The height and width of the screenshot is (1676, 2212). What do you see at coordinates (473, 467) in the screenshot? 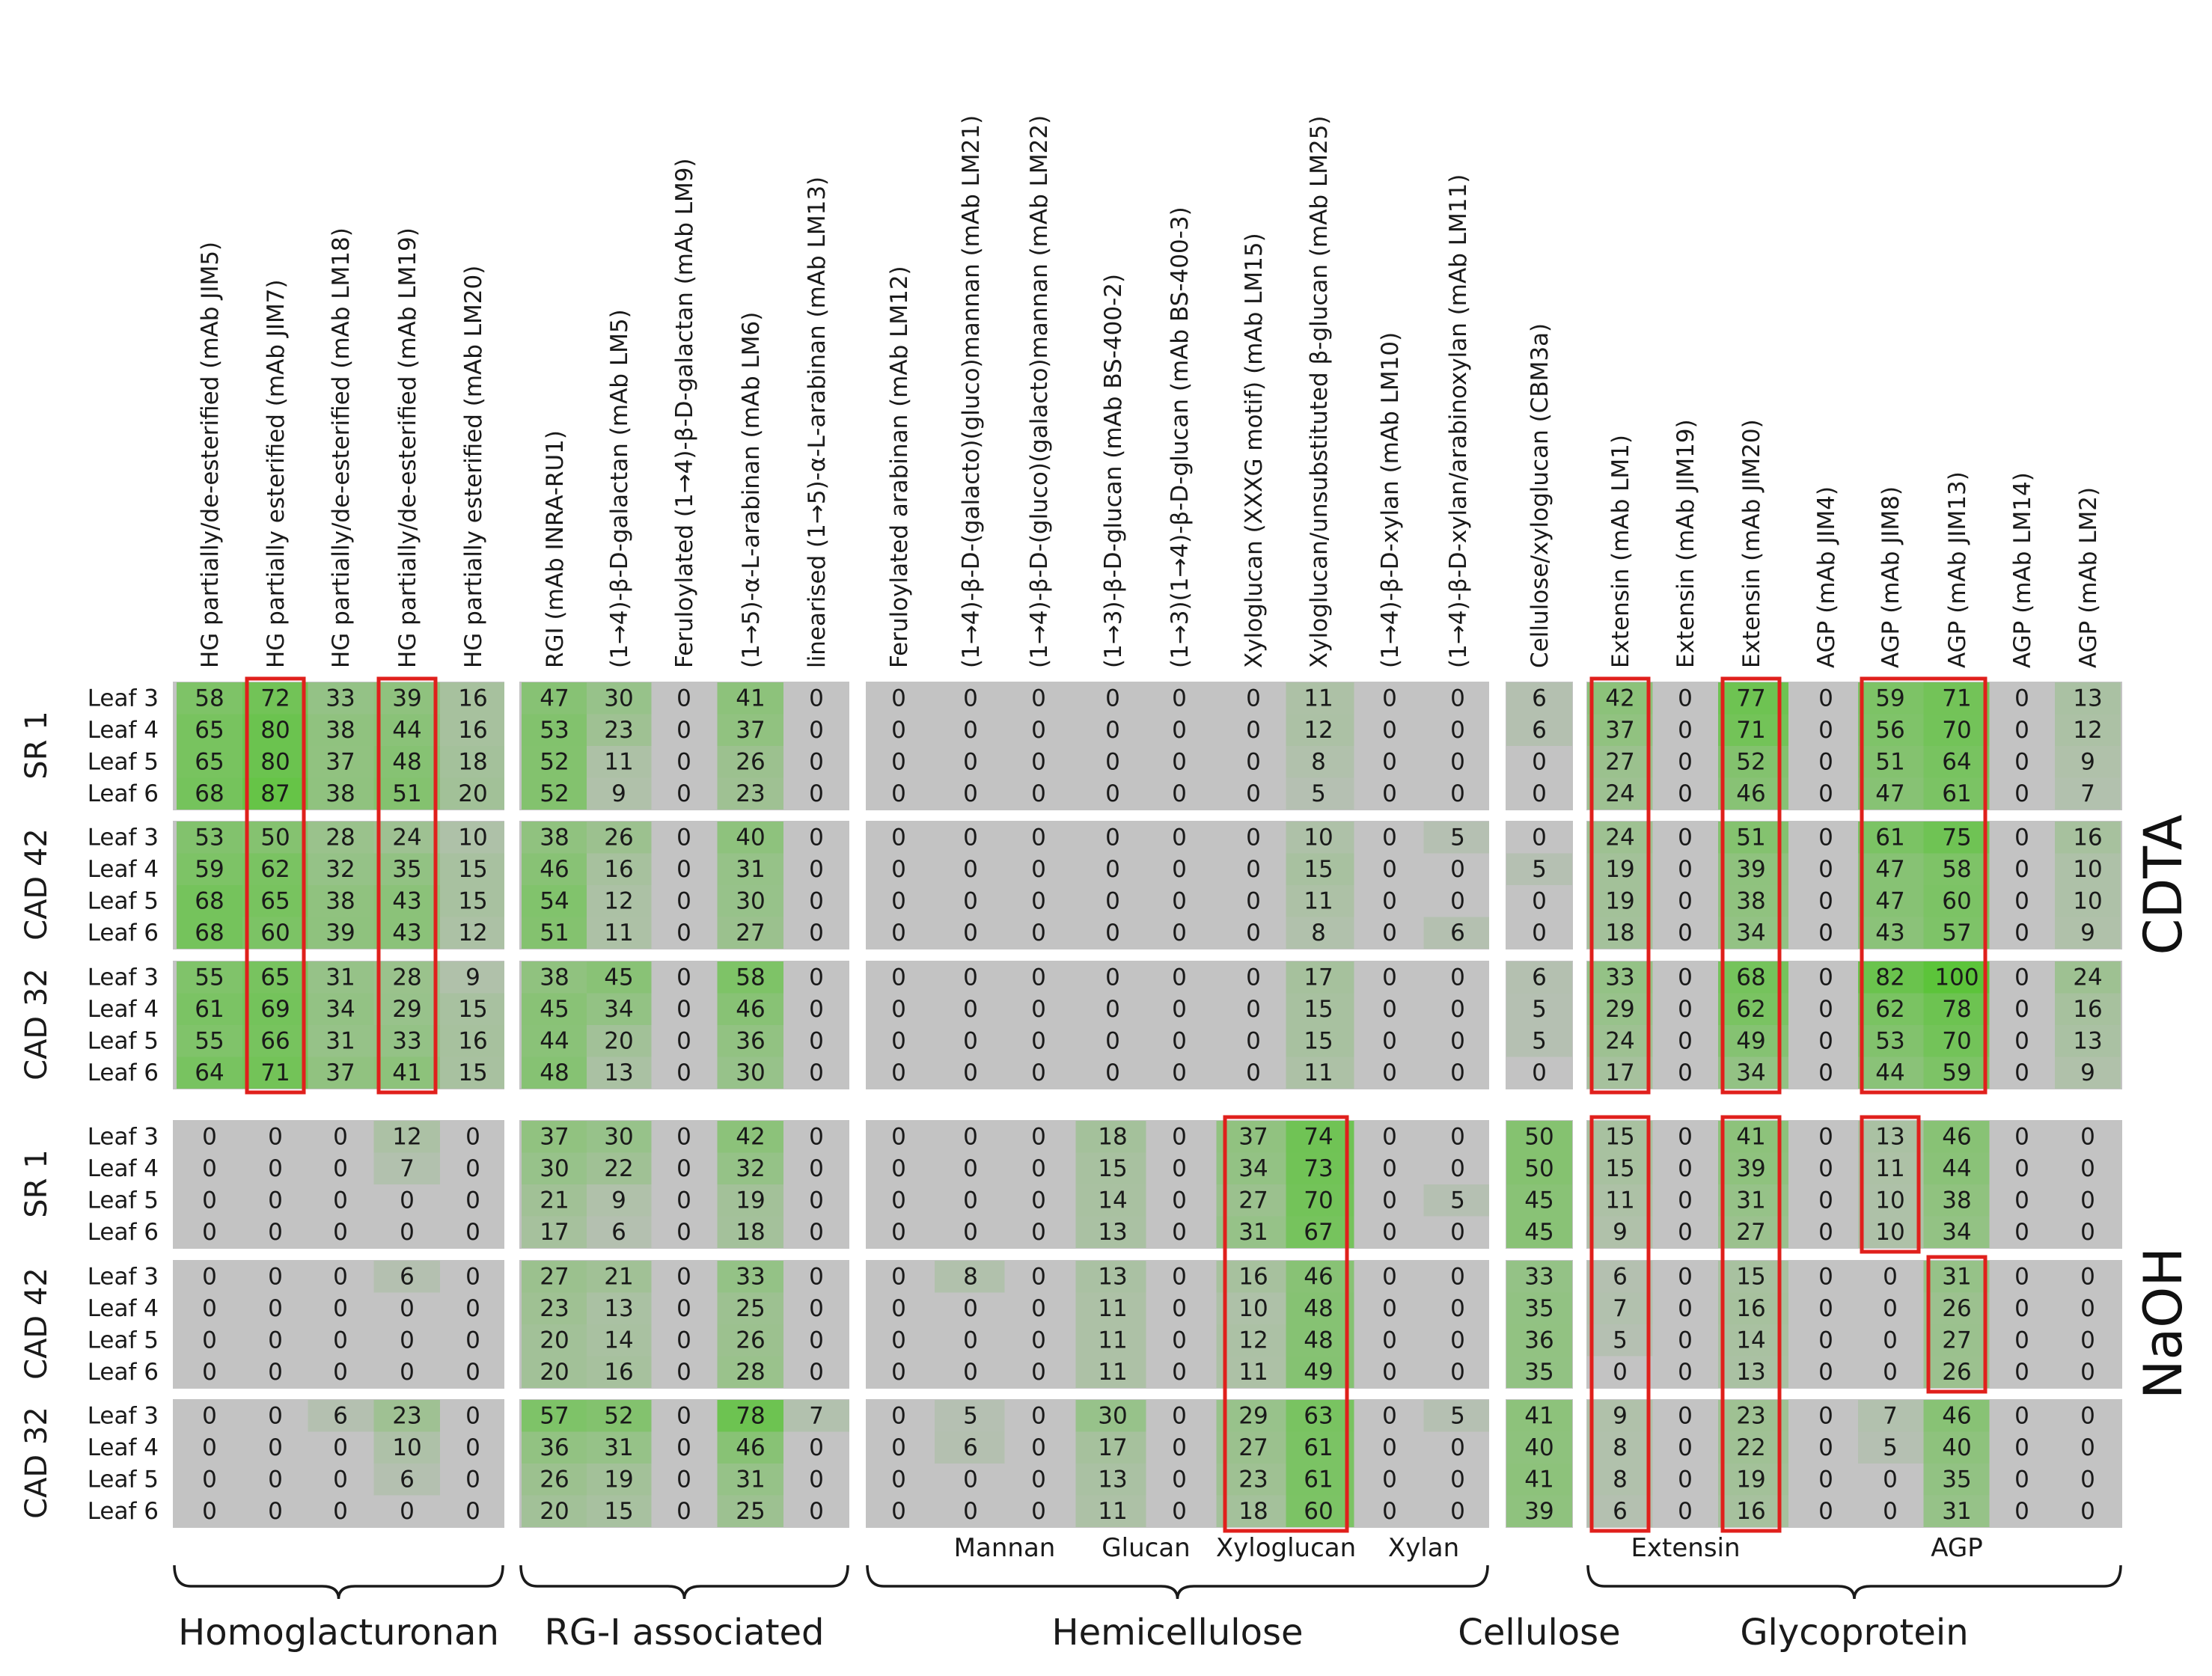
I see `column-header: HG partially esterified (mAb LM20)` at bounding box center [473, 467].